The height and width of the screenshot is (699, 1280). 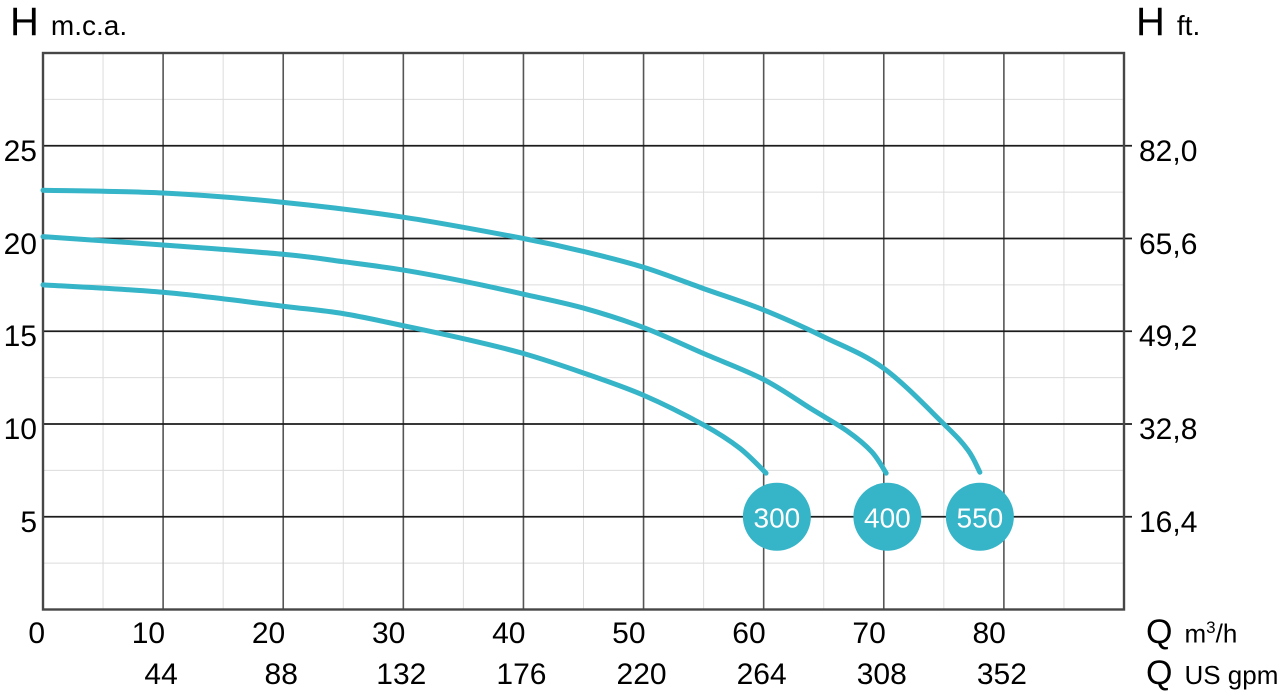 I want to click on x-tick-usgpm-352: 352, so click(x=1001, y=674).